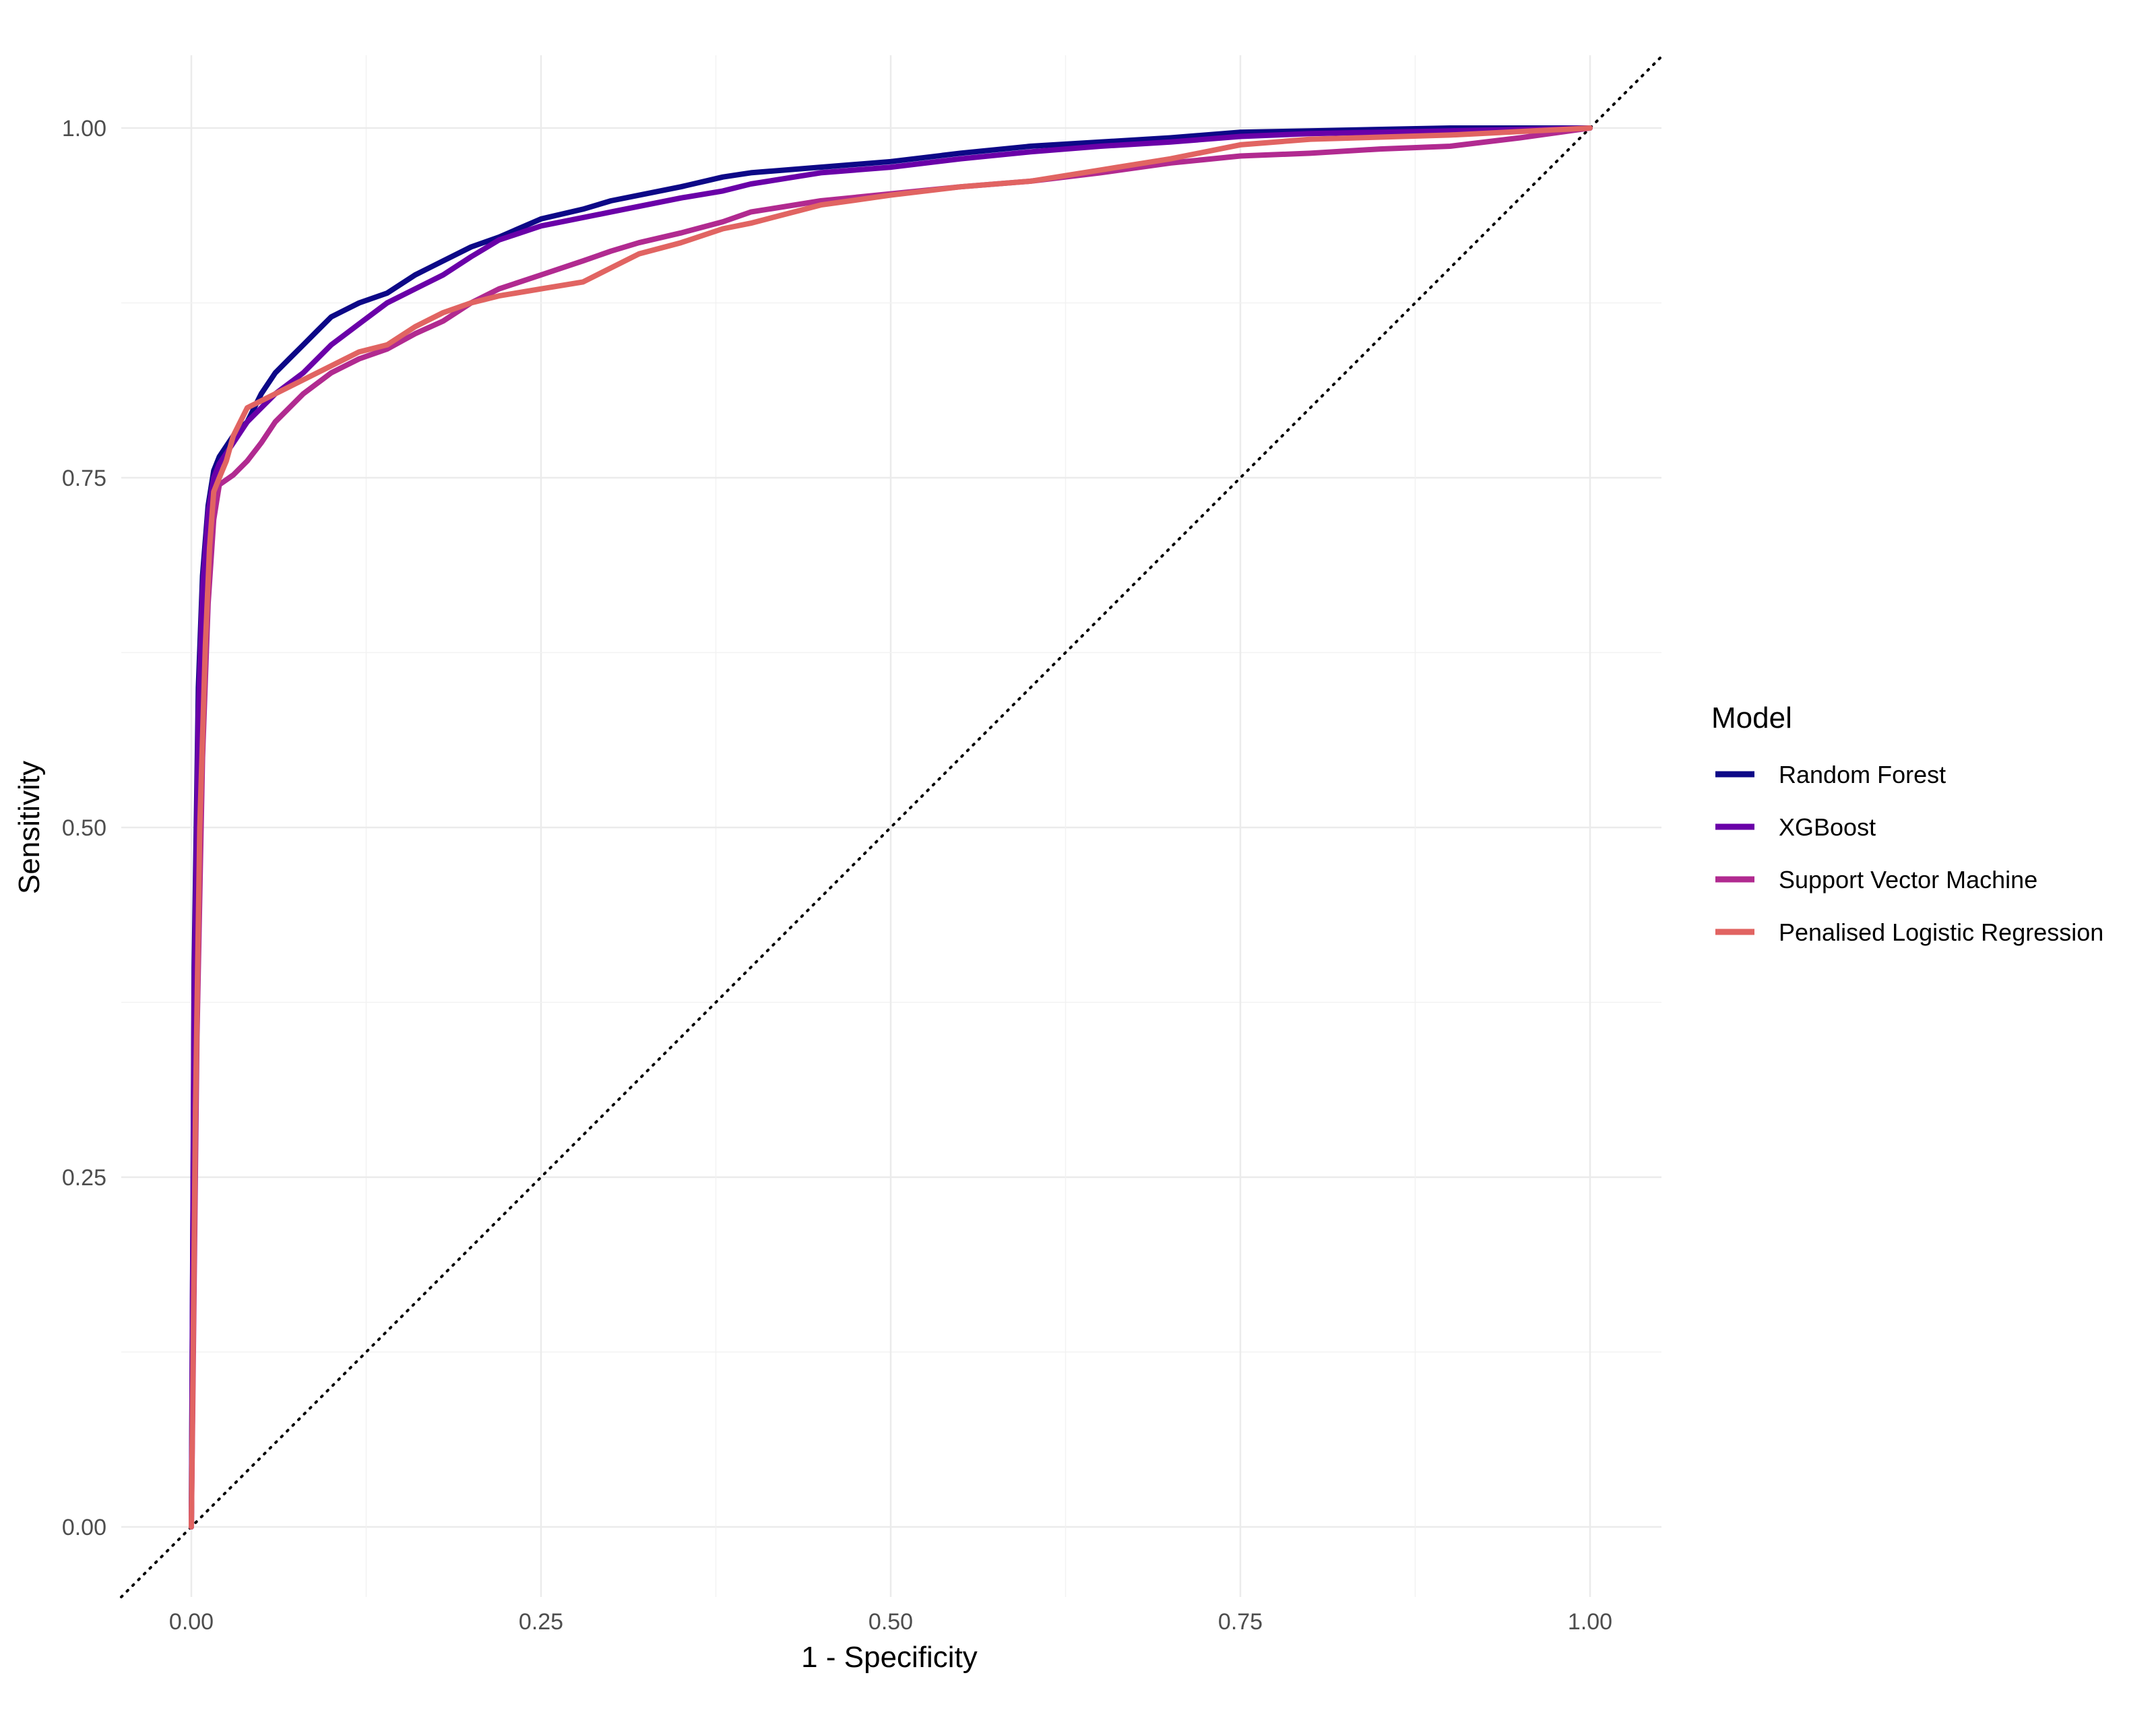  I want to click on legend-title: Model, so click(1751, 717).